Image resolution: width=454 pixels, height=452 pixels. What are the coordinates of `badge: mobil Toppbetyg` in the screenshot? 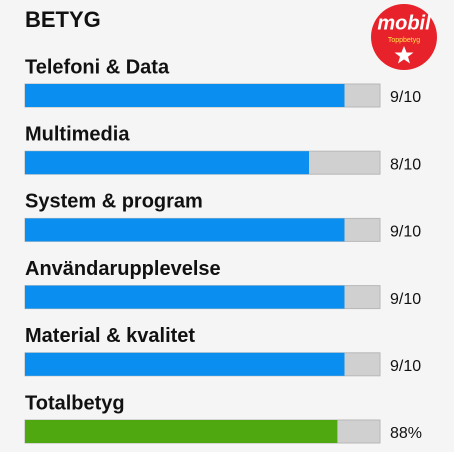 It's located at (404, 37).